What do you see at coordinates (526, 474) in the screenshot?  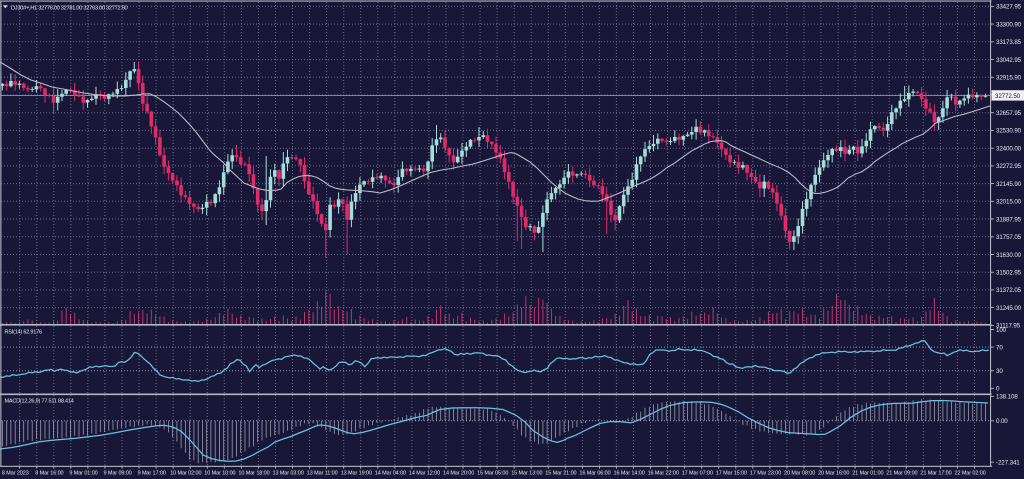 I see `svg-text: 15 Mar 13:00` at bounding box center [526, 474].